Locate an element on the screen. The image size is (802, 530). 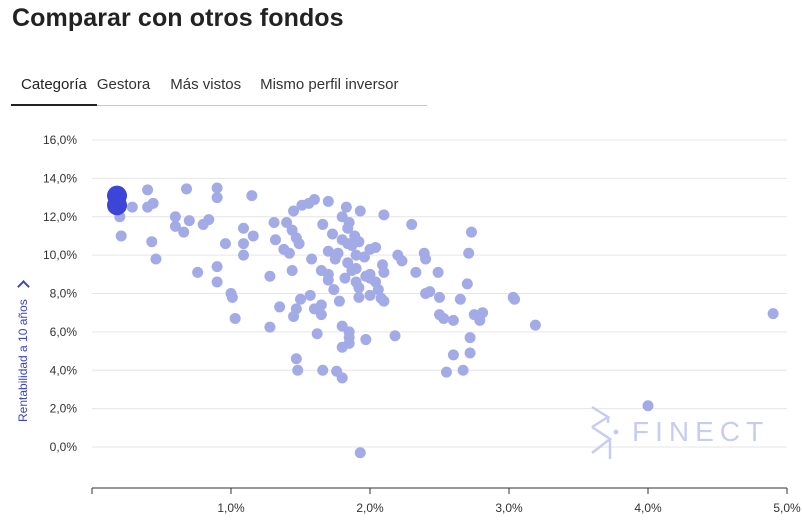
tab-gestora: Gestora is located at coordinates (123, 84).